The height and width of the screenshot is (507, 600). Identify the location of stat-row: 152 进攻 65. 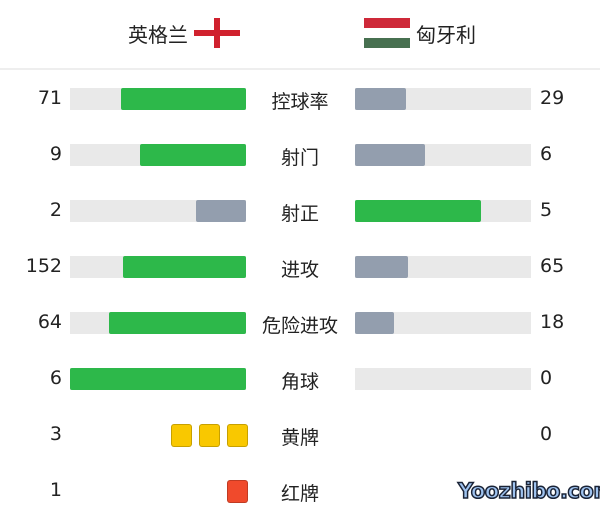
(300, 268).